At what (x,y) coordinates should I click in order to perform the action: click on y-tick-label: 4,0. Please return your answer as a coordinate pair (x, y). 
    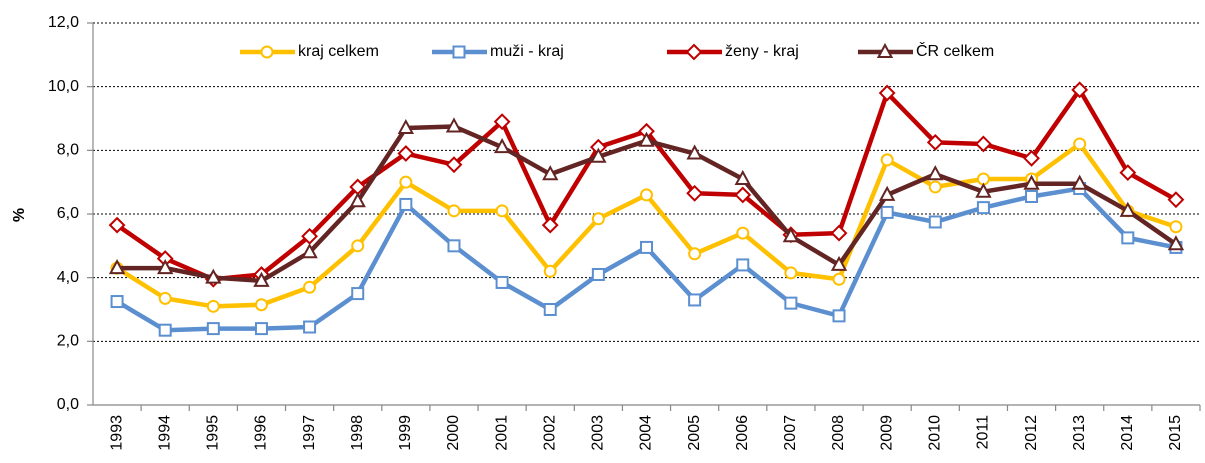
    Looking at the image, I should click on (68, 277).